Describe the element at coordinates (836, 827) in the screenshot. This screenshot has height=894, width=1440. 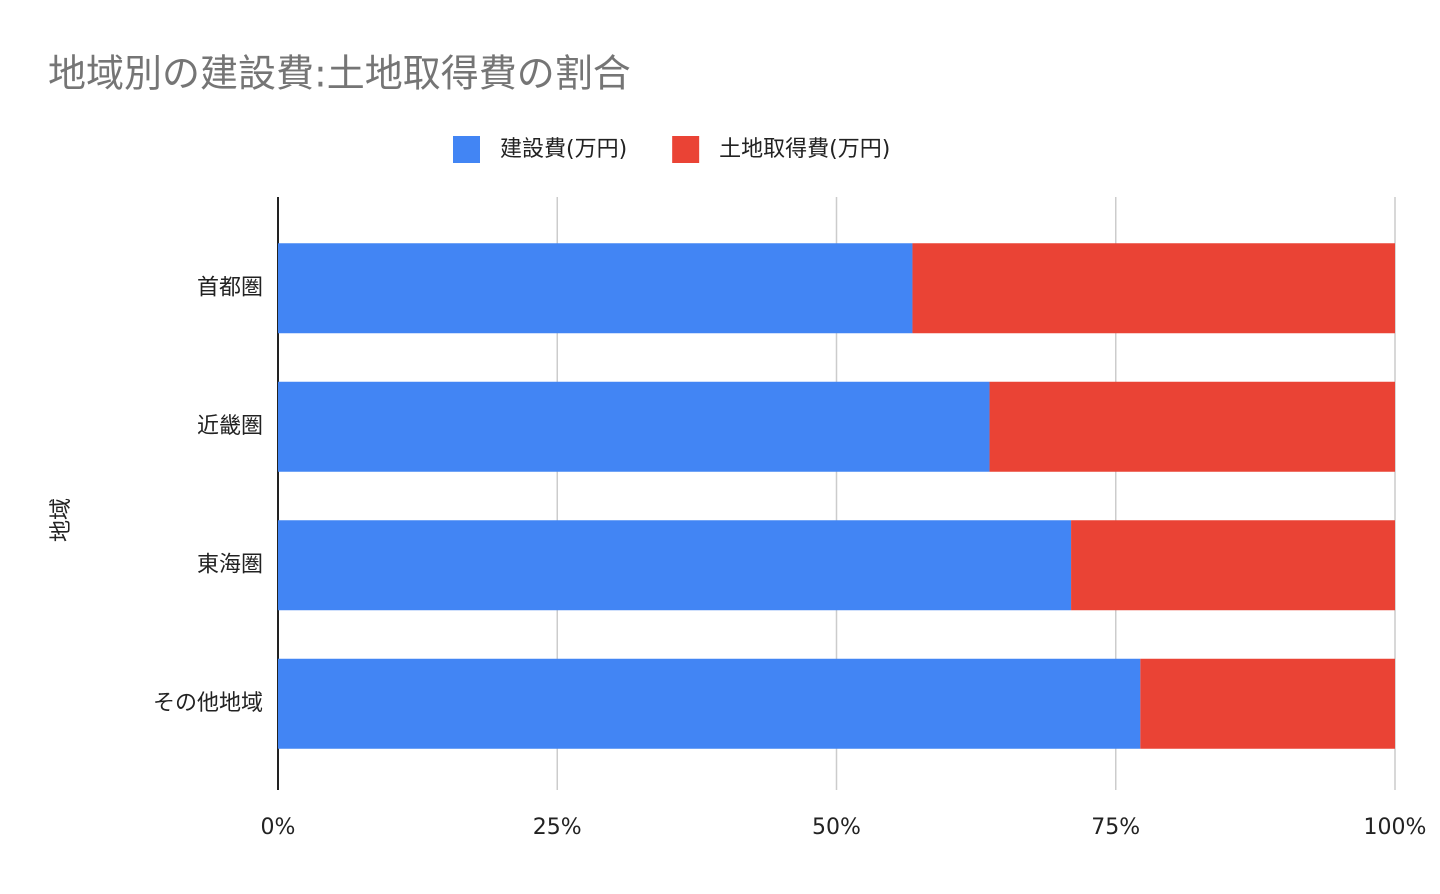
I see `x-tick-label: 50%` at that location.